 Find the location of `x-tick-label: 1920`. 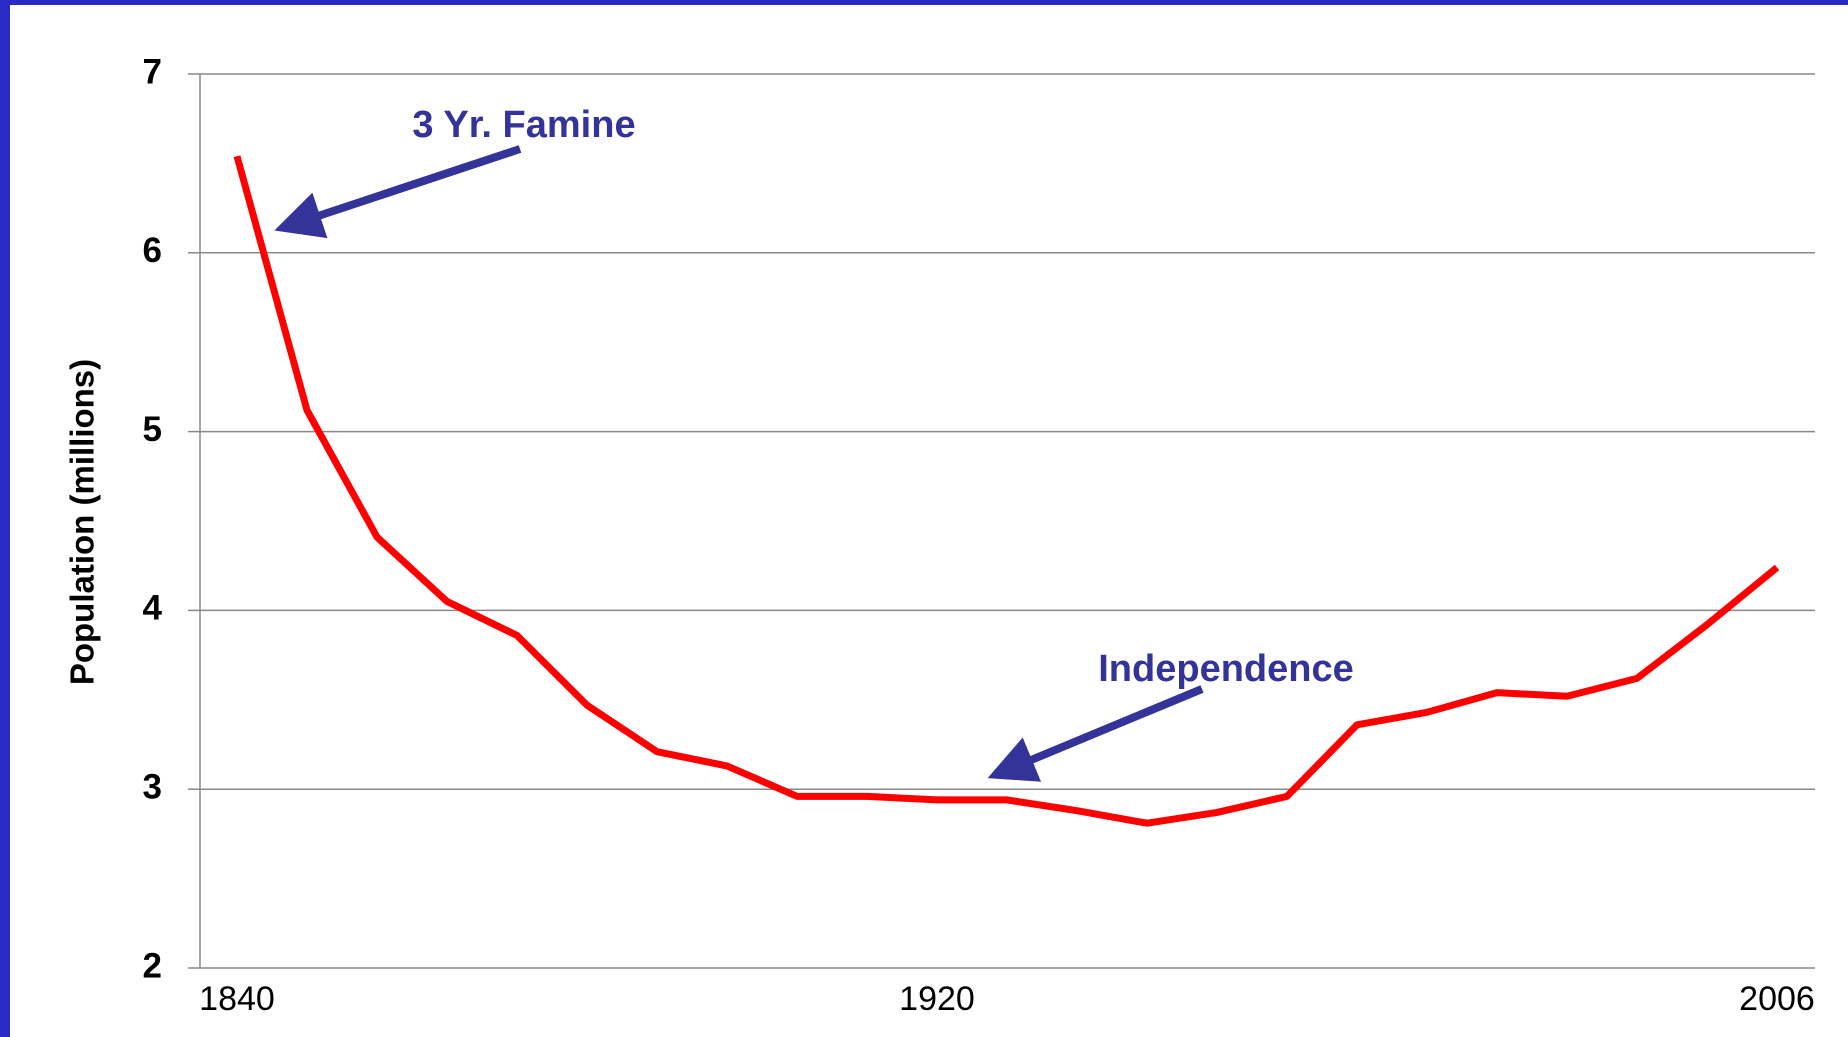

x-tick-label: 1920 is located at coordinates (937, 999).